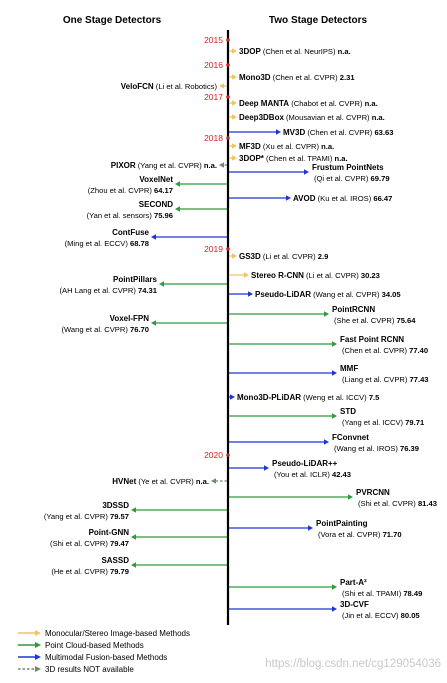 This screenshot has width=447, height=683. Describe the element at coordinates (139, 566) in the screenshot. I see `entry-sassd: SASSD (He et al. CVPR) 79.79` at that location.